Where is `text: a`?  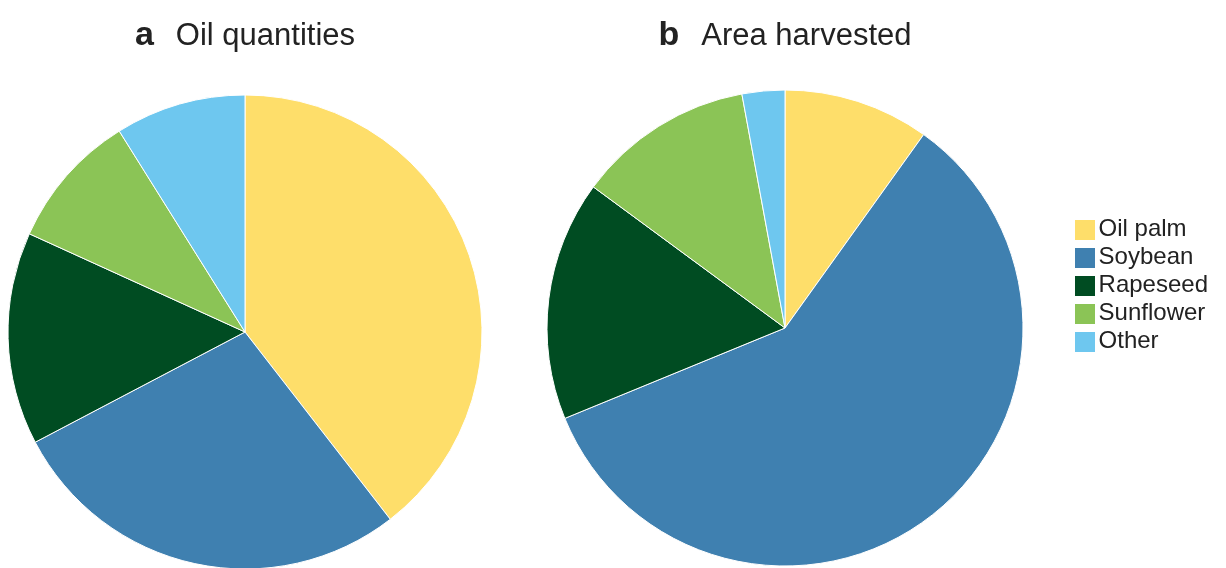 text: a is located at coordinates (144, 33).